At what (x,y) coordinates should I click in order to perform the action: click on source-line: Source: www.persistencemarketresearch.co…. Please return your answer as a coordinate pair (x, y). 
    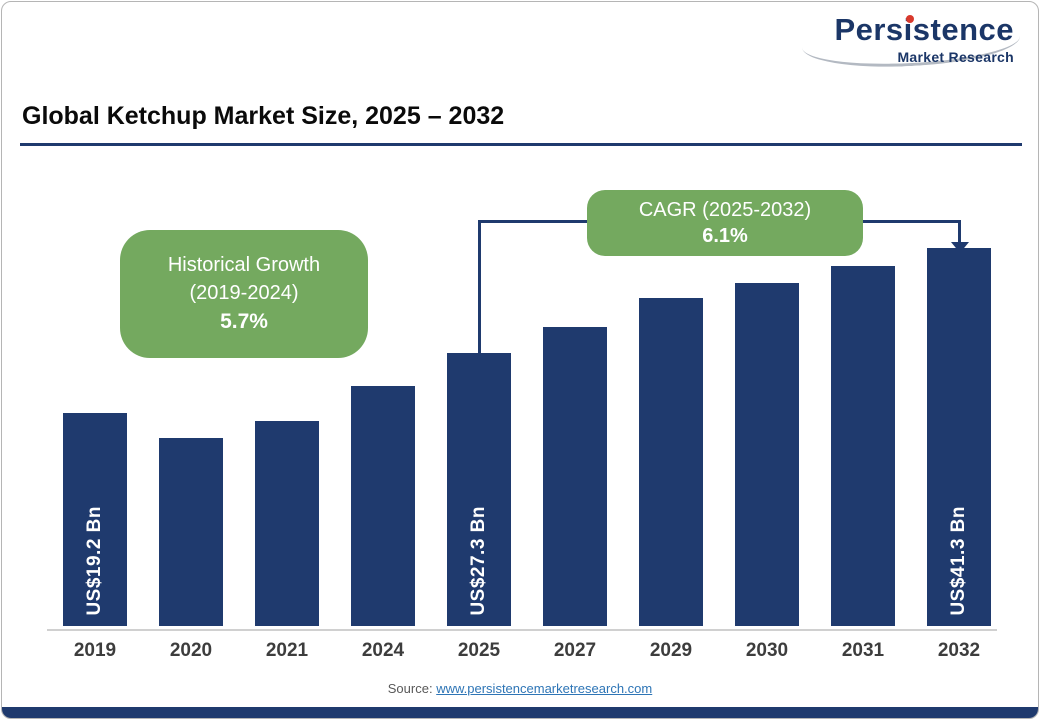
    Looking at the image, I should click on (520, 688).